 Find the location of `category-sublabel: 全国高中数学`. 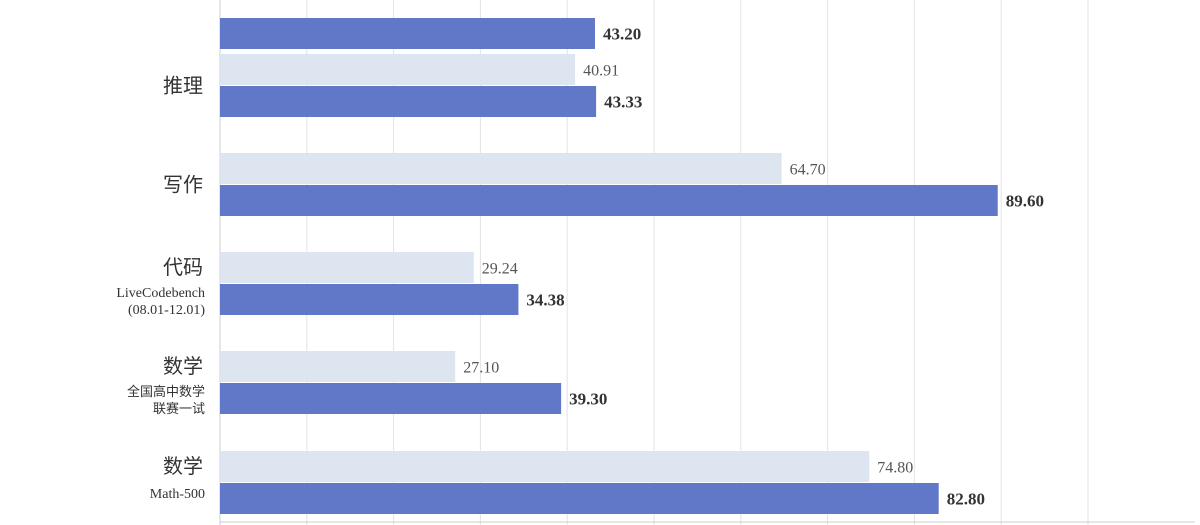

category-sublabel: 全国高中数学 is located at coordinates (166, 392).